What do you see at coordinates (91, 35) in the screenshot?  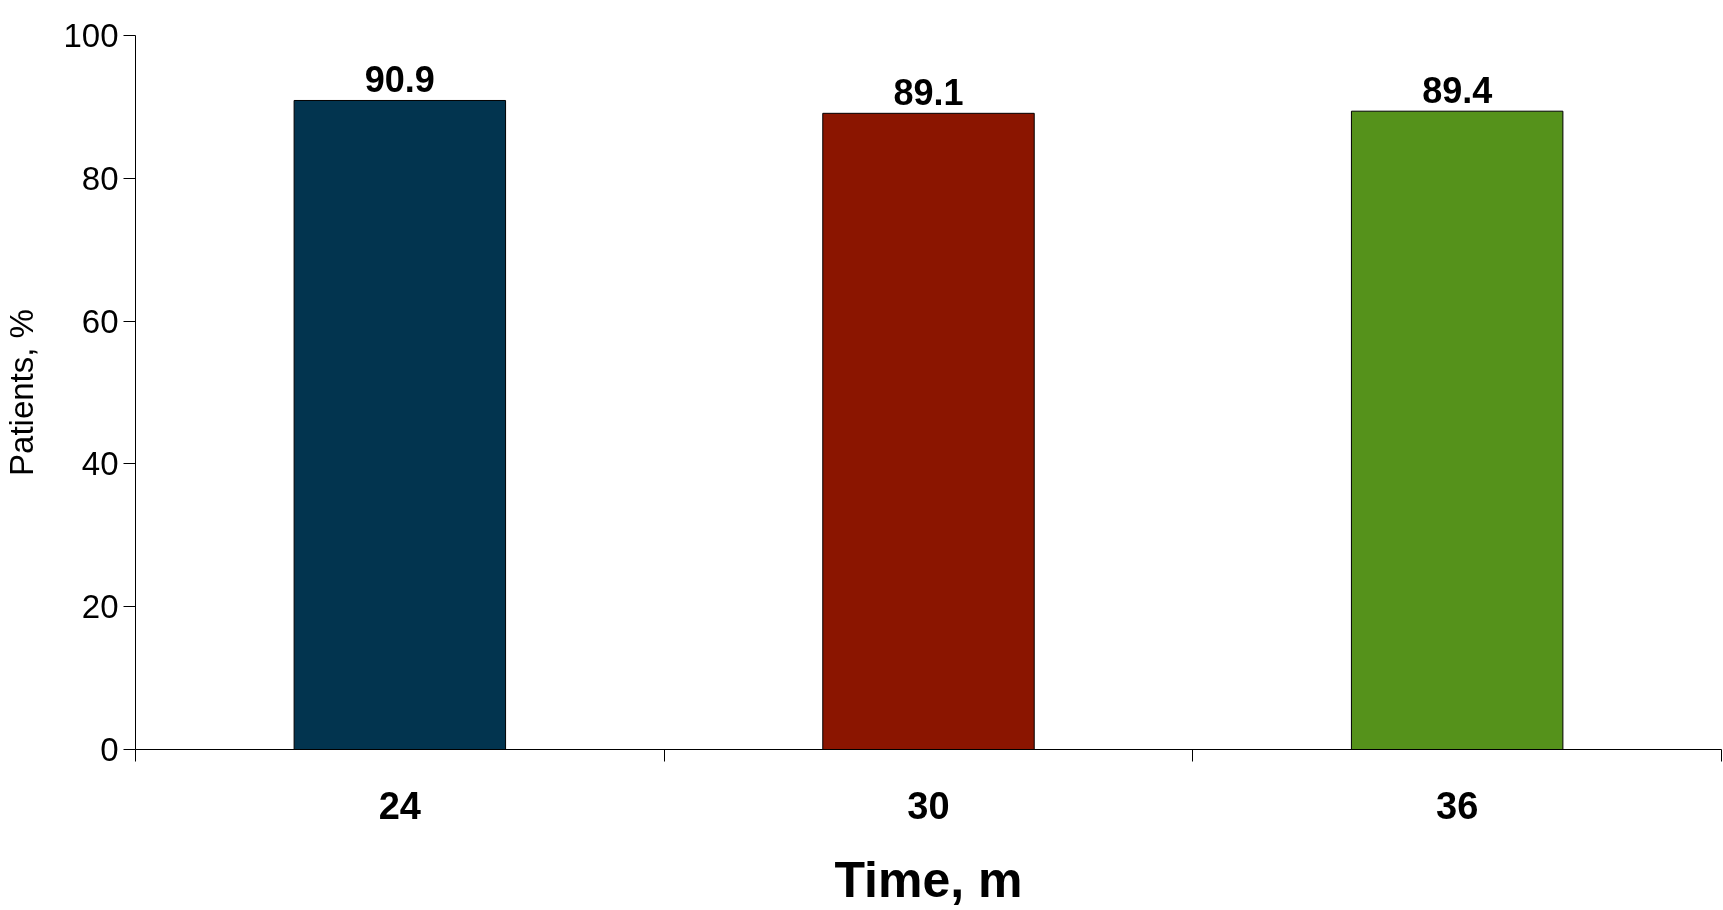 I see `y-tick-label: 100` at bounding box center [91, 35].